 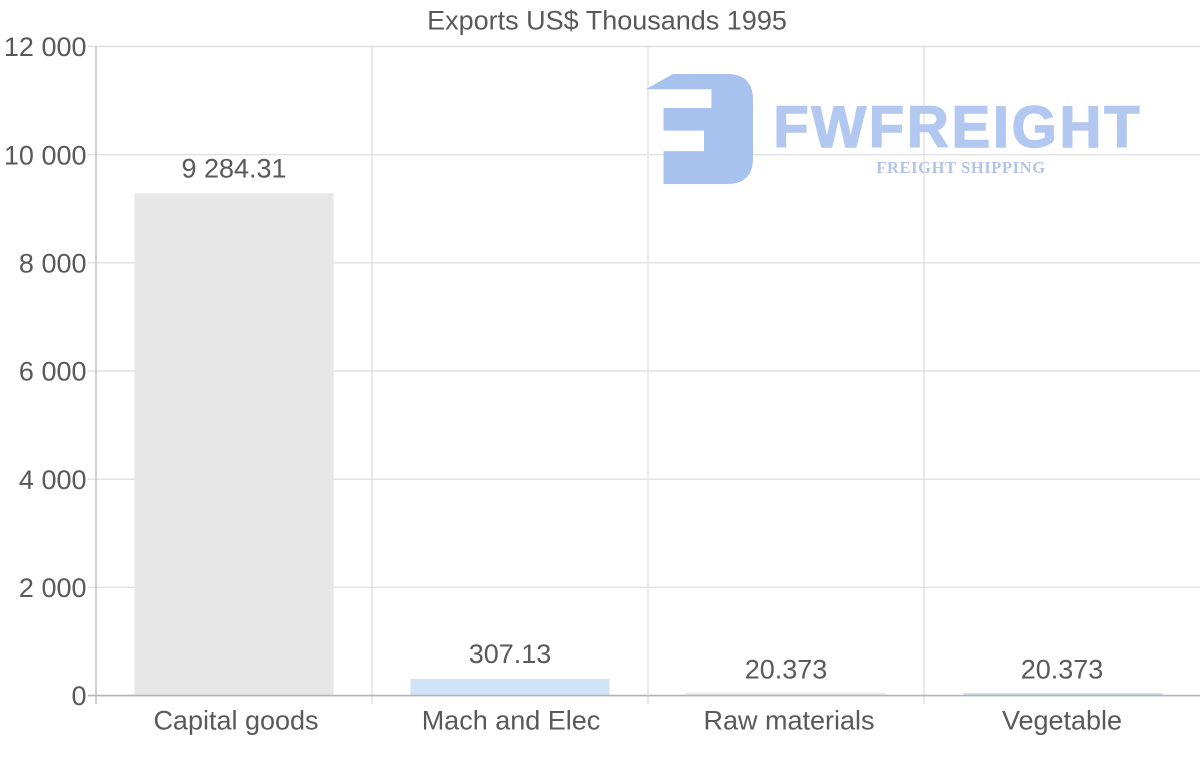 I want to click on svg-text: 307.13, so click(x=510, y=654).